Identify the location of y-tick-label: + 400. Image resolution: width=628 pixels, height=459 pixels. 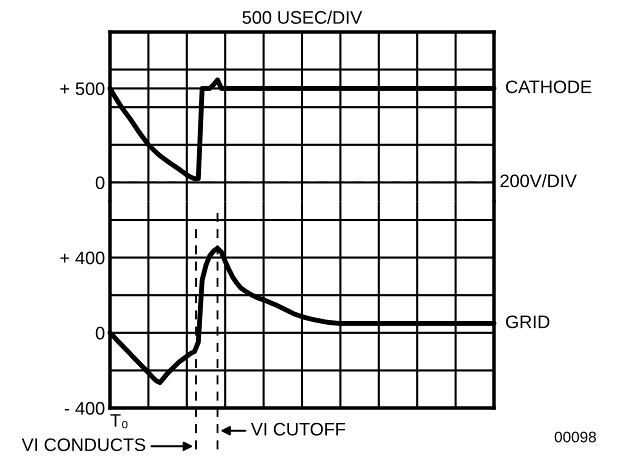
(82, 258).